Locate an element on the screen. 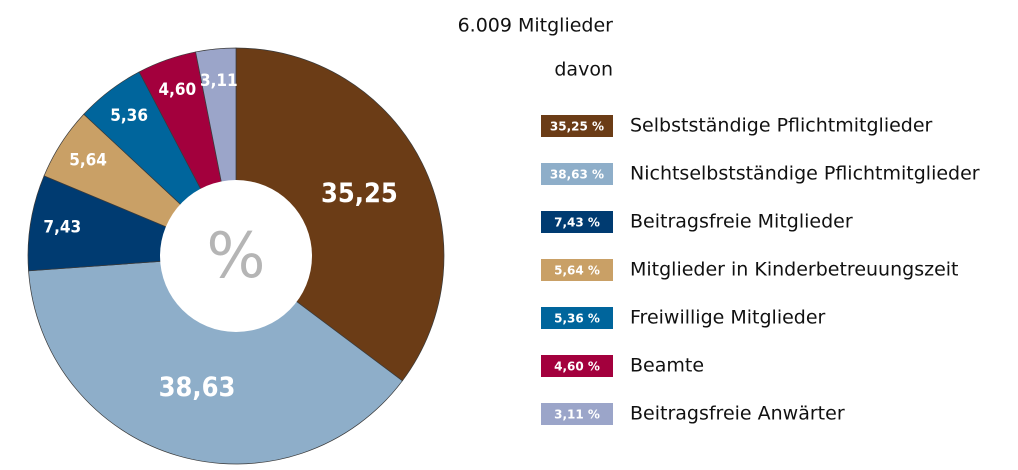  legend-value: 5,64 % is located at coordinates (577, 271).